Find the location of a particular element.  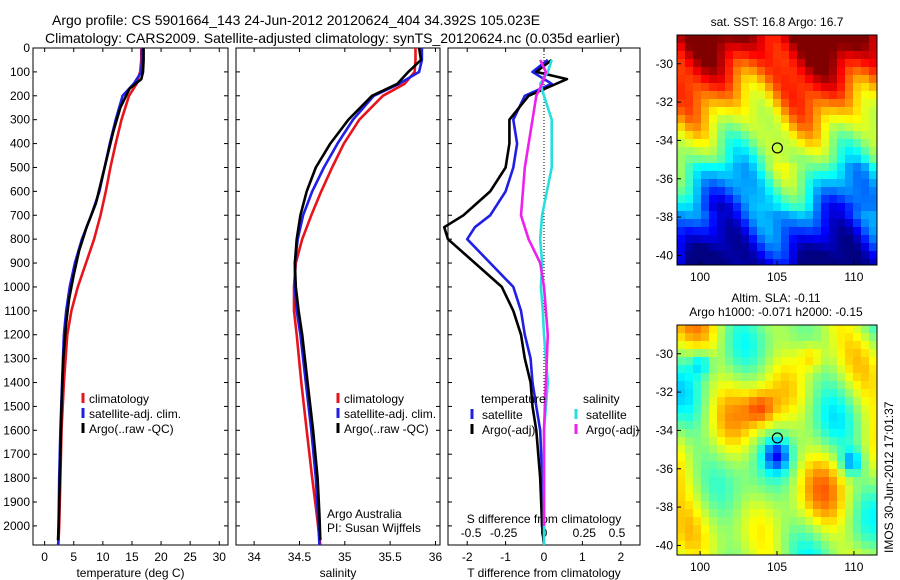

y-tick-label: 1300 is located at coordinates (16, 359).